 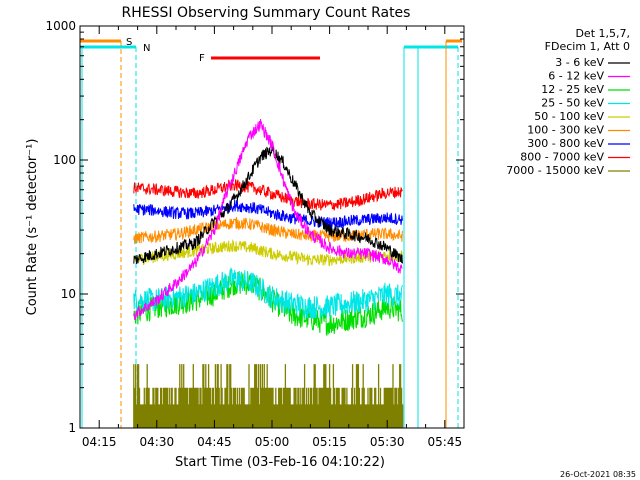 What do you see at coordinates (157, 442) in the screenshot?
I see `x-tick-label: 04:30` at bounding box center [157, 442].